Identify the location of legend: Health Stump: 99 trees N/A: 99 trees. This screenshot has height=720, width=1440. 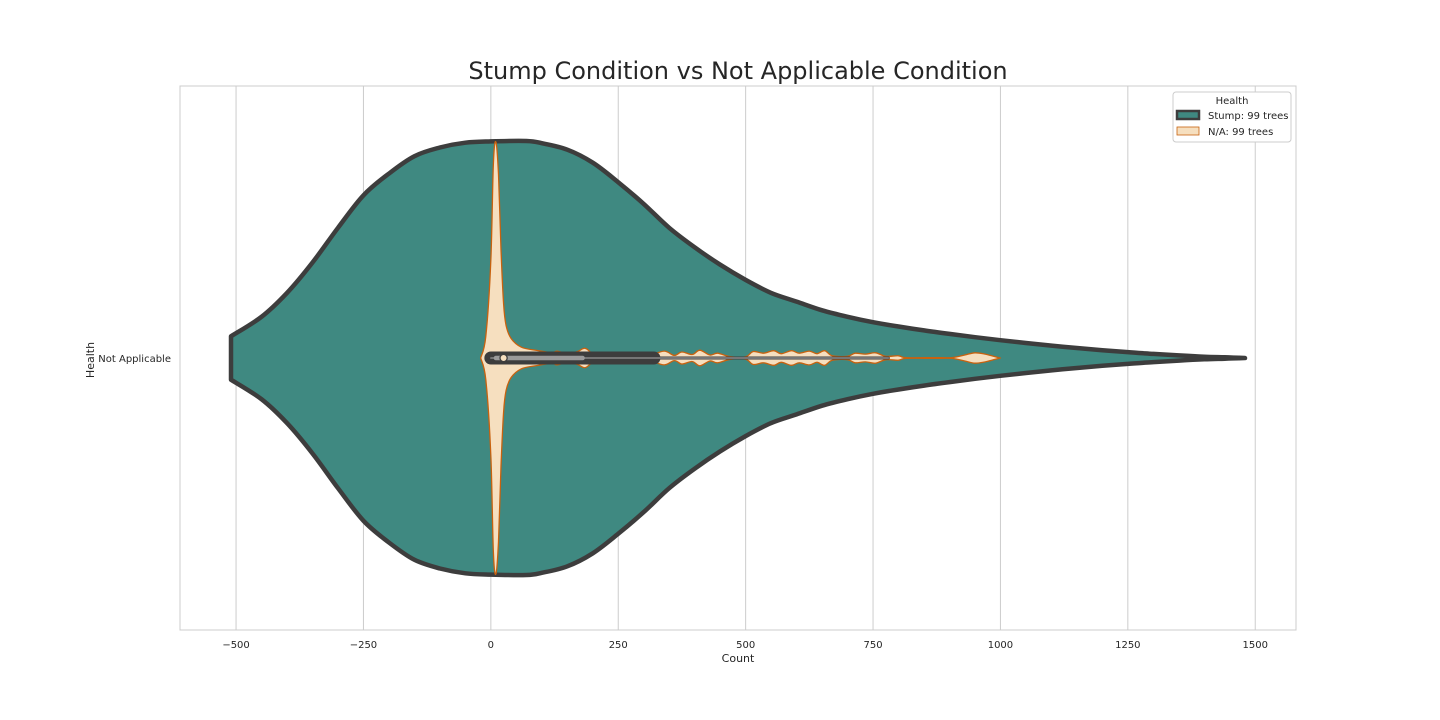
(1232, 117).